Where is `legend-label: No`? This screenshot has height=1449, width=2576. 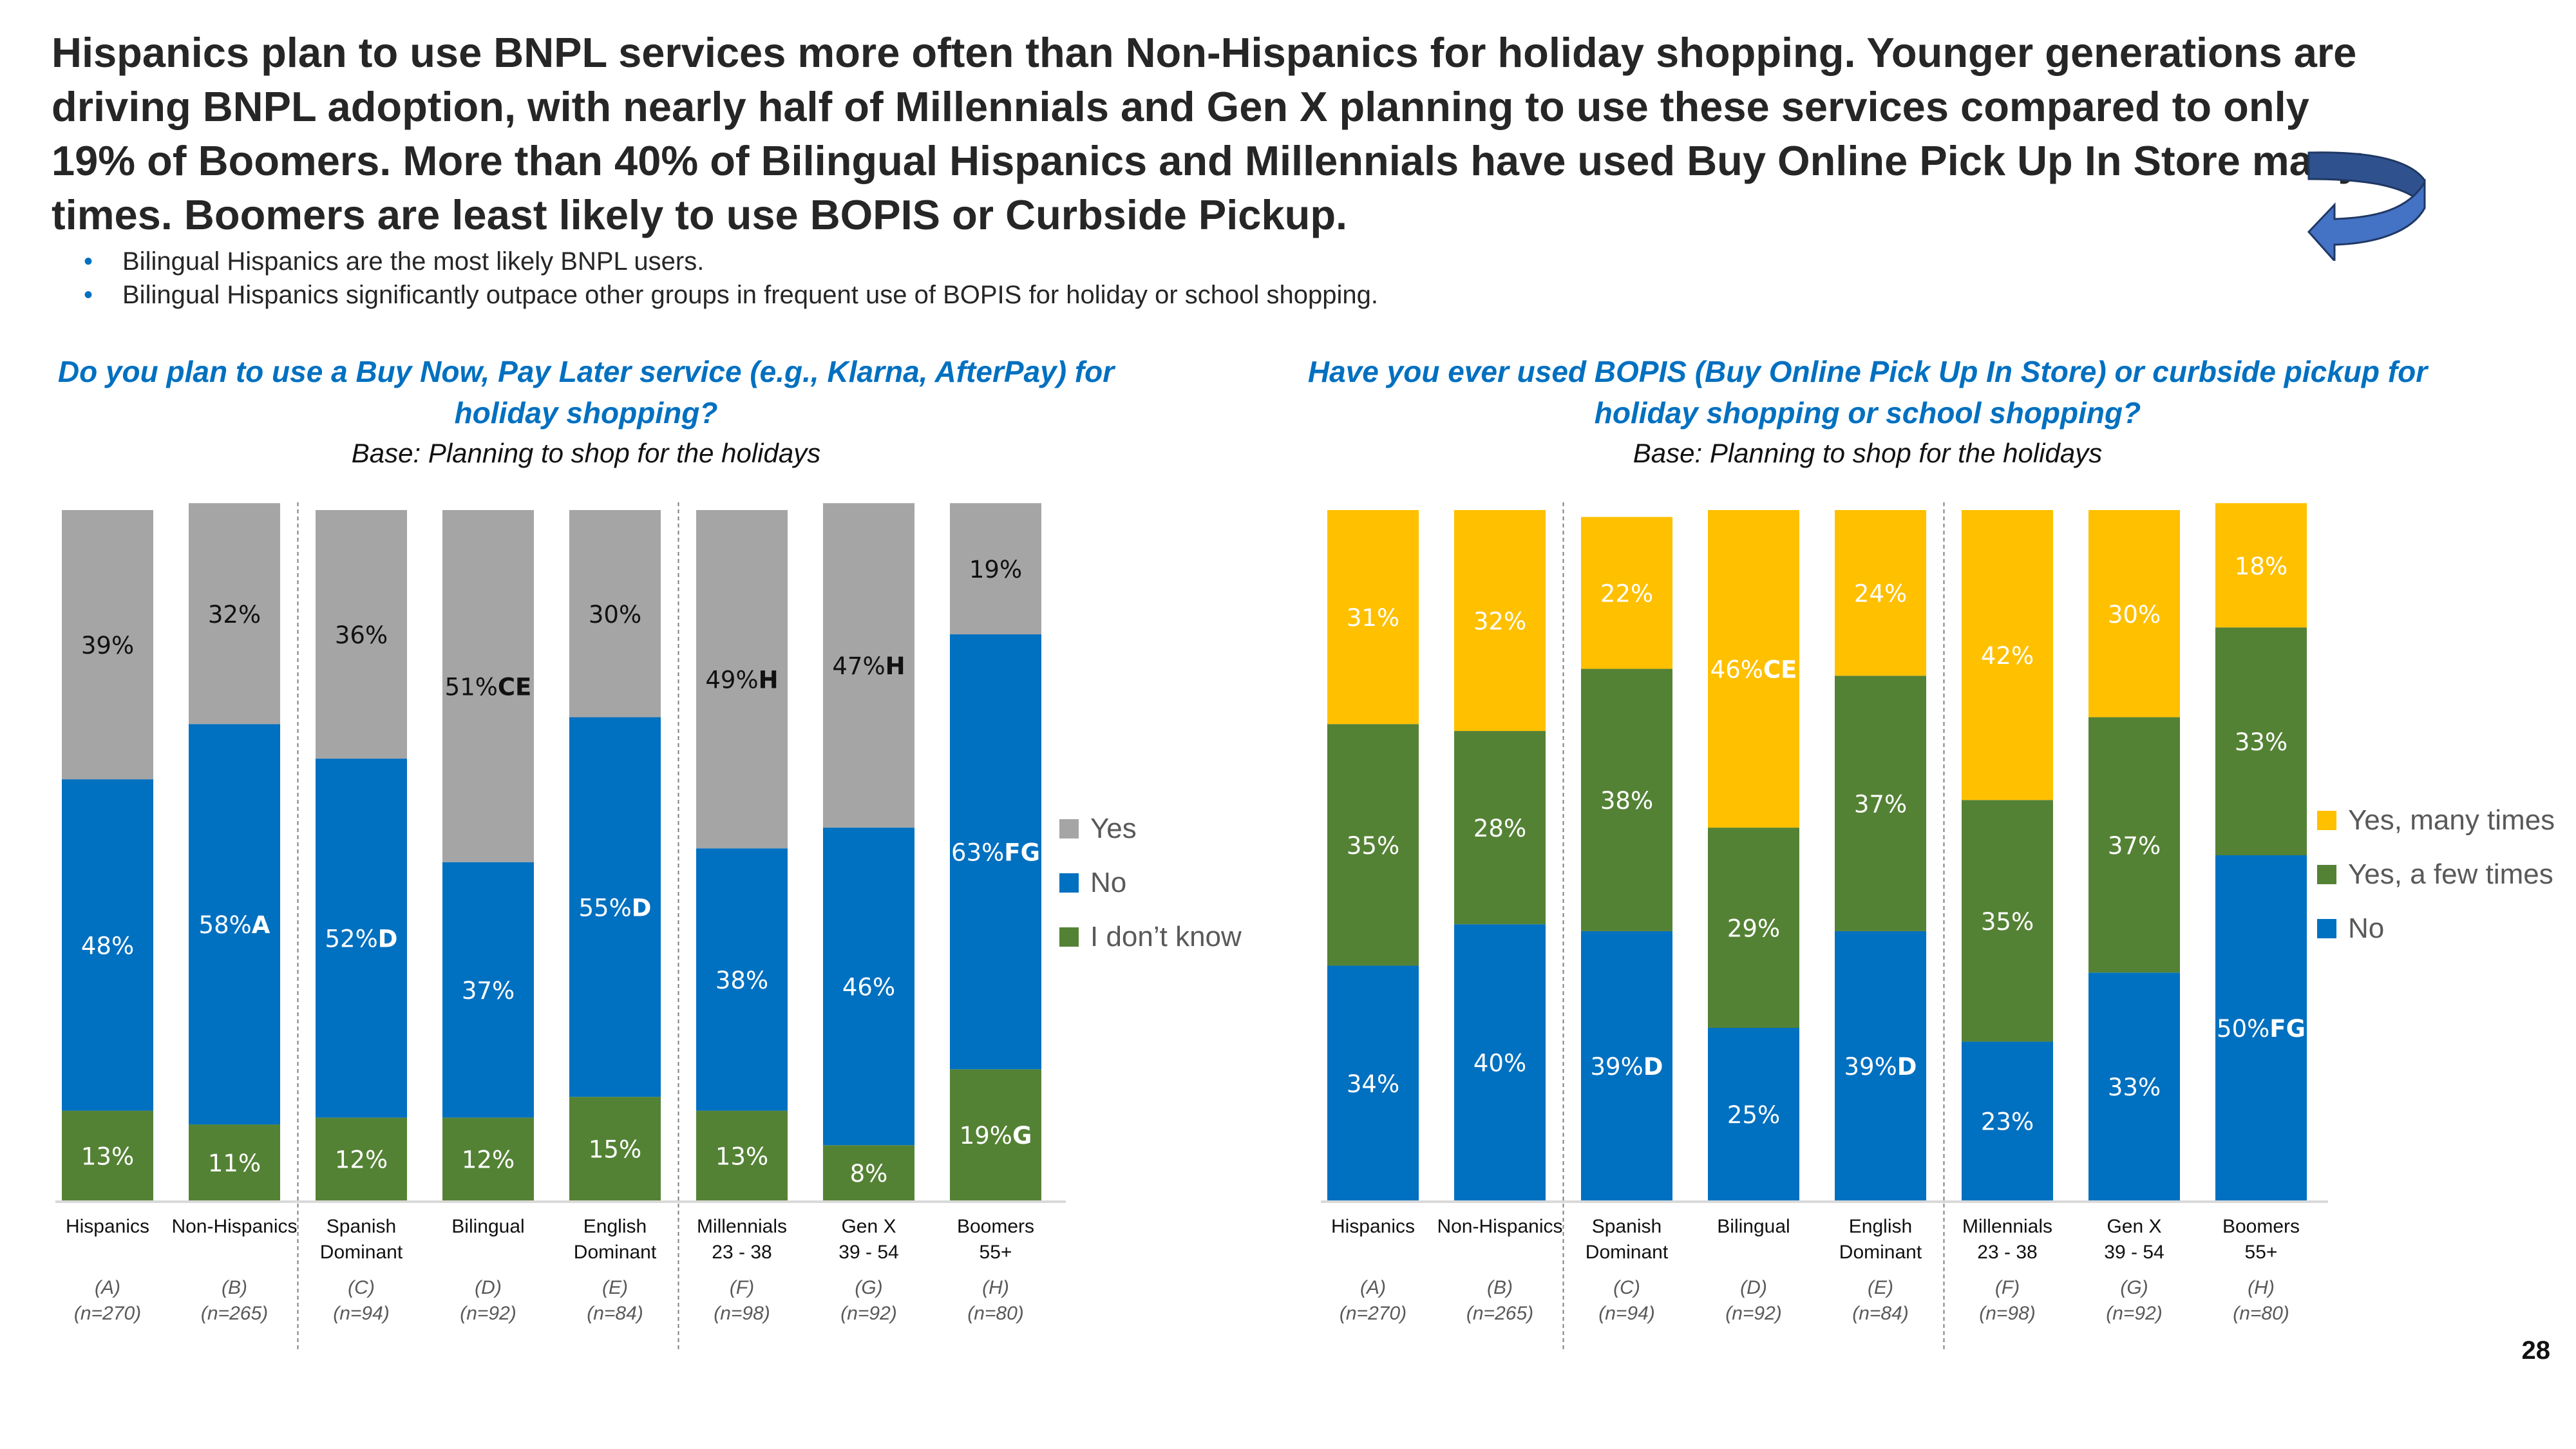 legend-label: No is located at coordinates (2366, 929).